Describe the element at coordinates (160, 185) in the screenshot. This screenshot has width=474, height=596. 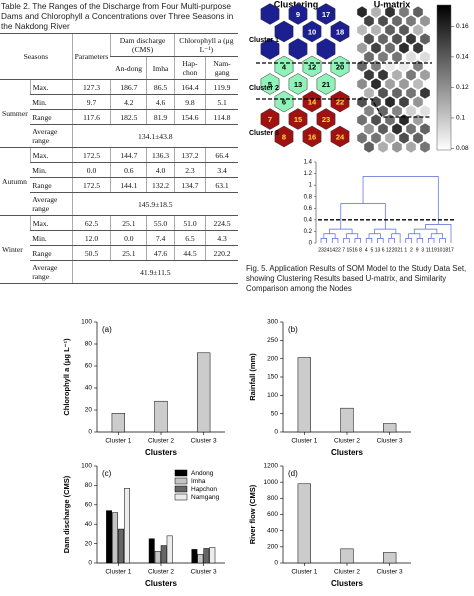
I see `value-cell: 132.2` at that location.